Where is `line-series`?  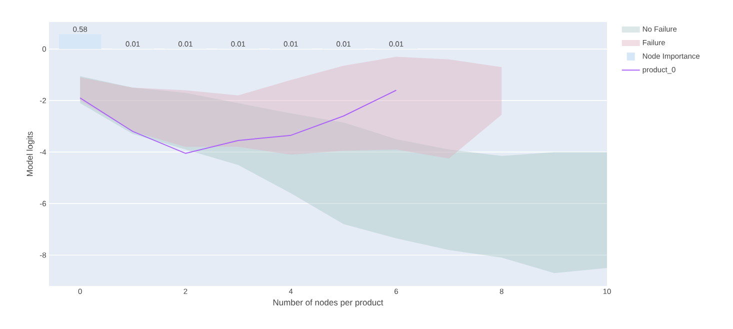
line-series is located at coordinates (238, 122).